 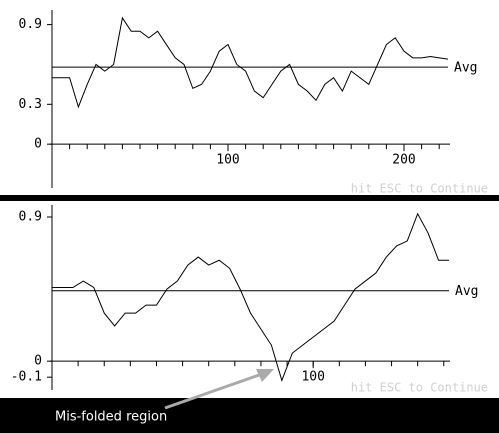 What do you see at coordinates (249, 415) in the screenshot?
I see `footer-bar` at bounding box center [249, 415].